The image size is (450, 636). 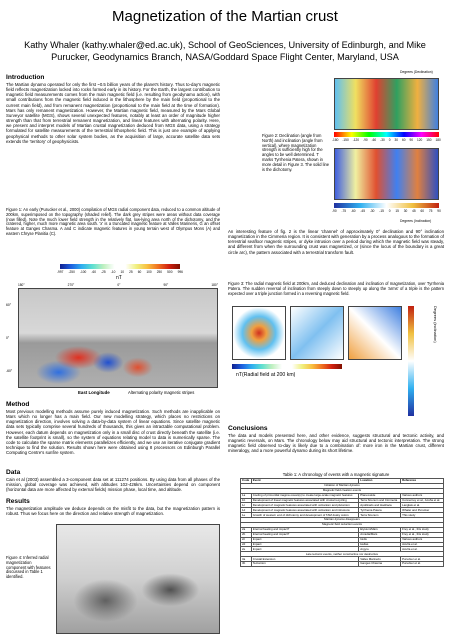 I want to click on colorbar-ticks: -90 -75 -60 -45 -30 -15 0 15 30 45 60 75 90, so click(x=386, y=211).